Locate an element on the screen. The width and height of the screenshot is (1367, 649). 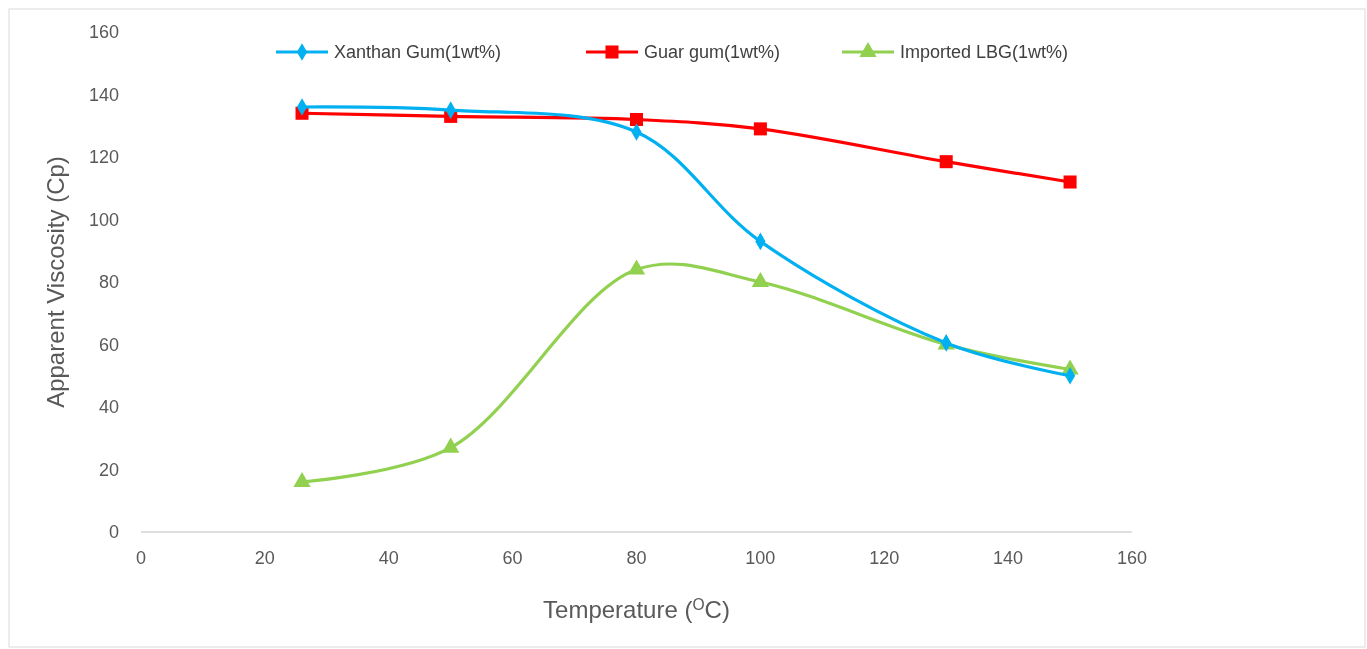
legend-label: Imported LBG(1wt%) is located at coordinates (984, 52).